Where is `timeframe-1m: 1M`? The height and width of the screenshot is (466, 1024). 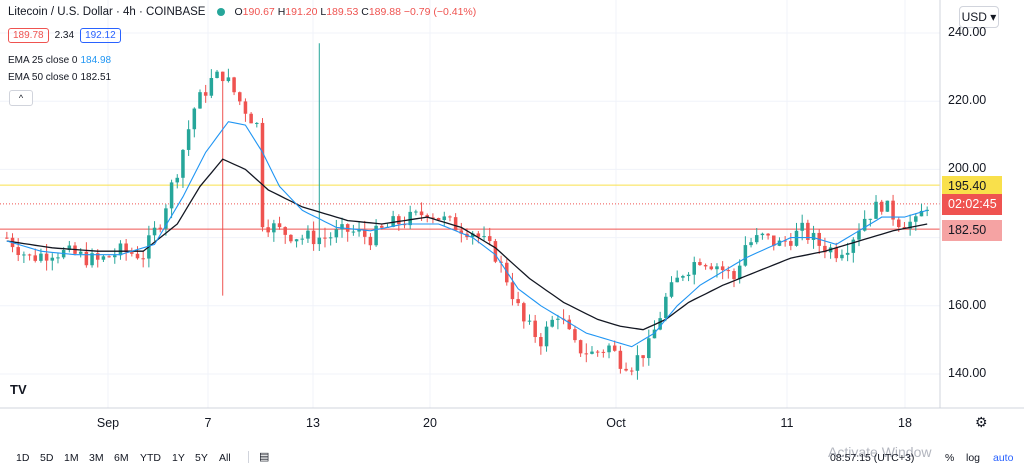
timeframe-1m: 1M is located at coordinates (71, 458).